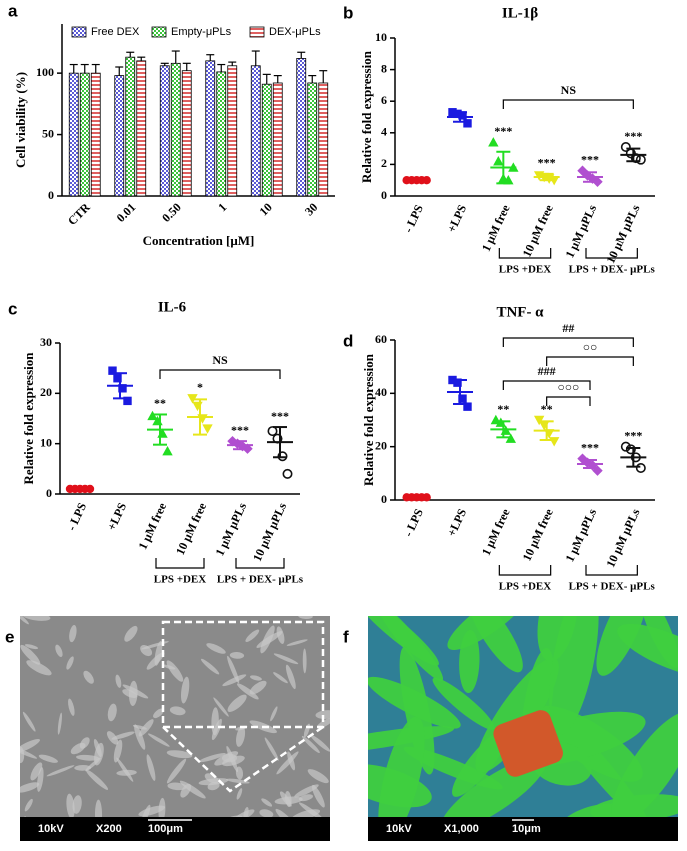 The height and width of the screenshot is (851, 687). What do you see at coordinates (348, 340) in the screenshot?
I see `panel-letter: d` at bounding box center [348, 340].